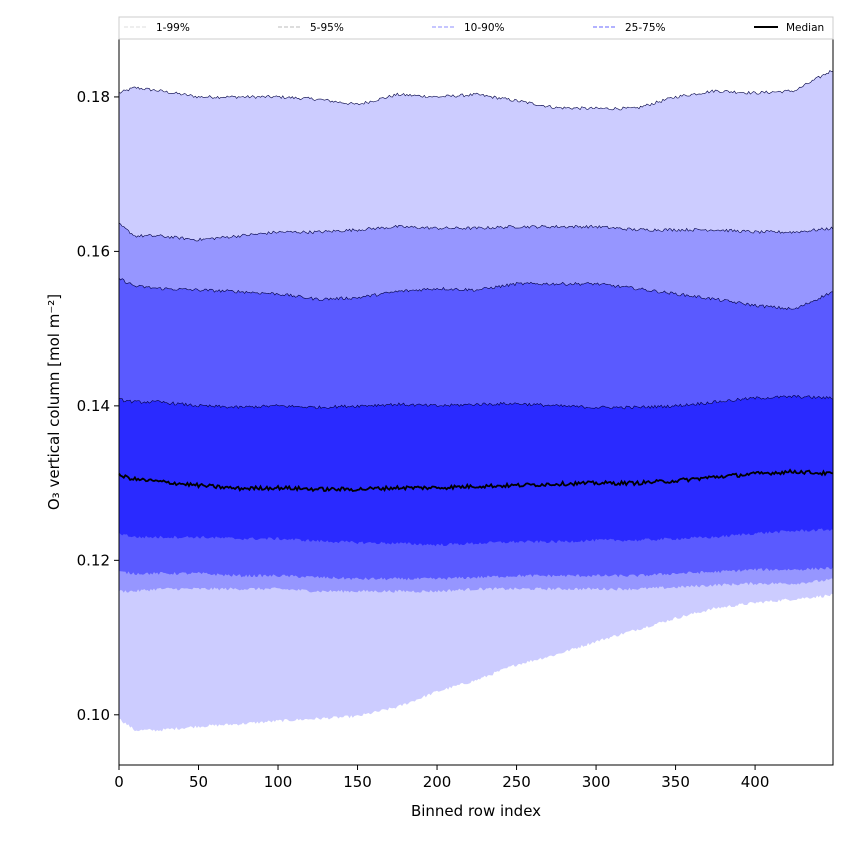 The height and width of the screenshot is (850, 850). What do you see at coordinates (173, 28) in the screenshot?
I see `legend-label-1-99: 1-99%` at bounding box center [173, 28].